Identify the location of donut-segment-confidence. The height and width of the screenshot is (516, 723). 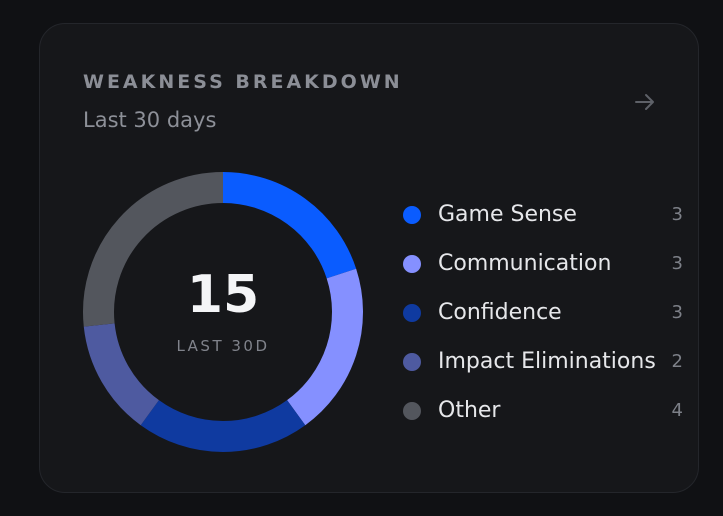
(223, 425).